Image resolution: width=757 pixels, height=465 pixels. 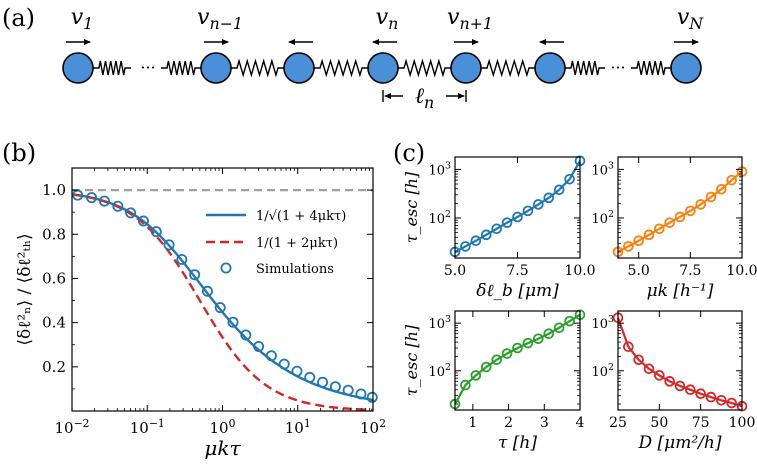 I want to click on x-axis-label: D [μm²/h], so click(x=680, y=443).